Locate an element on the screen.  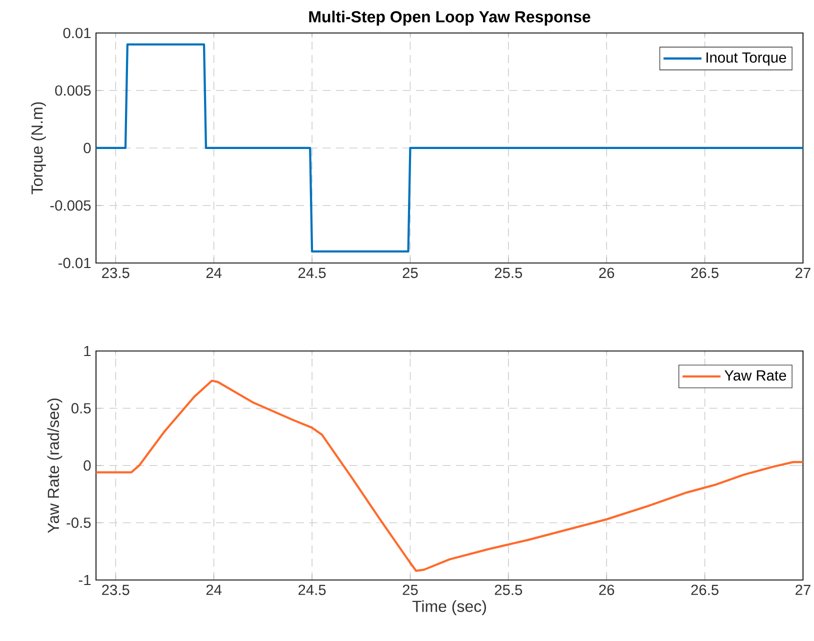
x-axis-title: Time (sec) is located at coordinates (449, 608).